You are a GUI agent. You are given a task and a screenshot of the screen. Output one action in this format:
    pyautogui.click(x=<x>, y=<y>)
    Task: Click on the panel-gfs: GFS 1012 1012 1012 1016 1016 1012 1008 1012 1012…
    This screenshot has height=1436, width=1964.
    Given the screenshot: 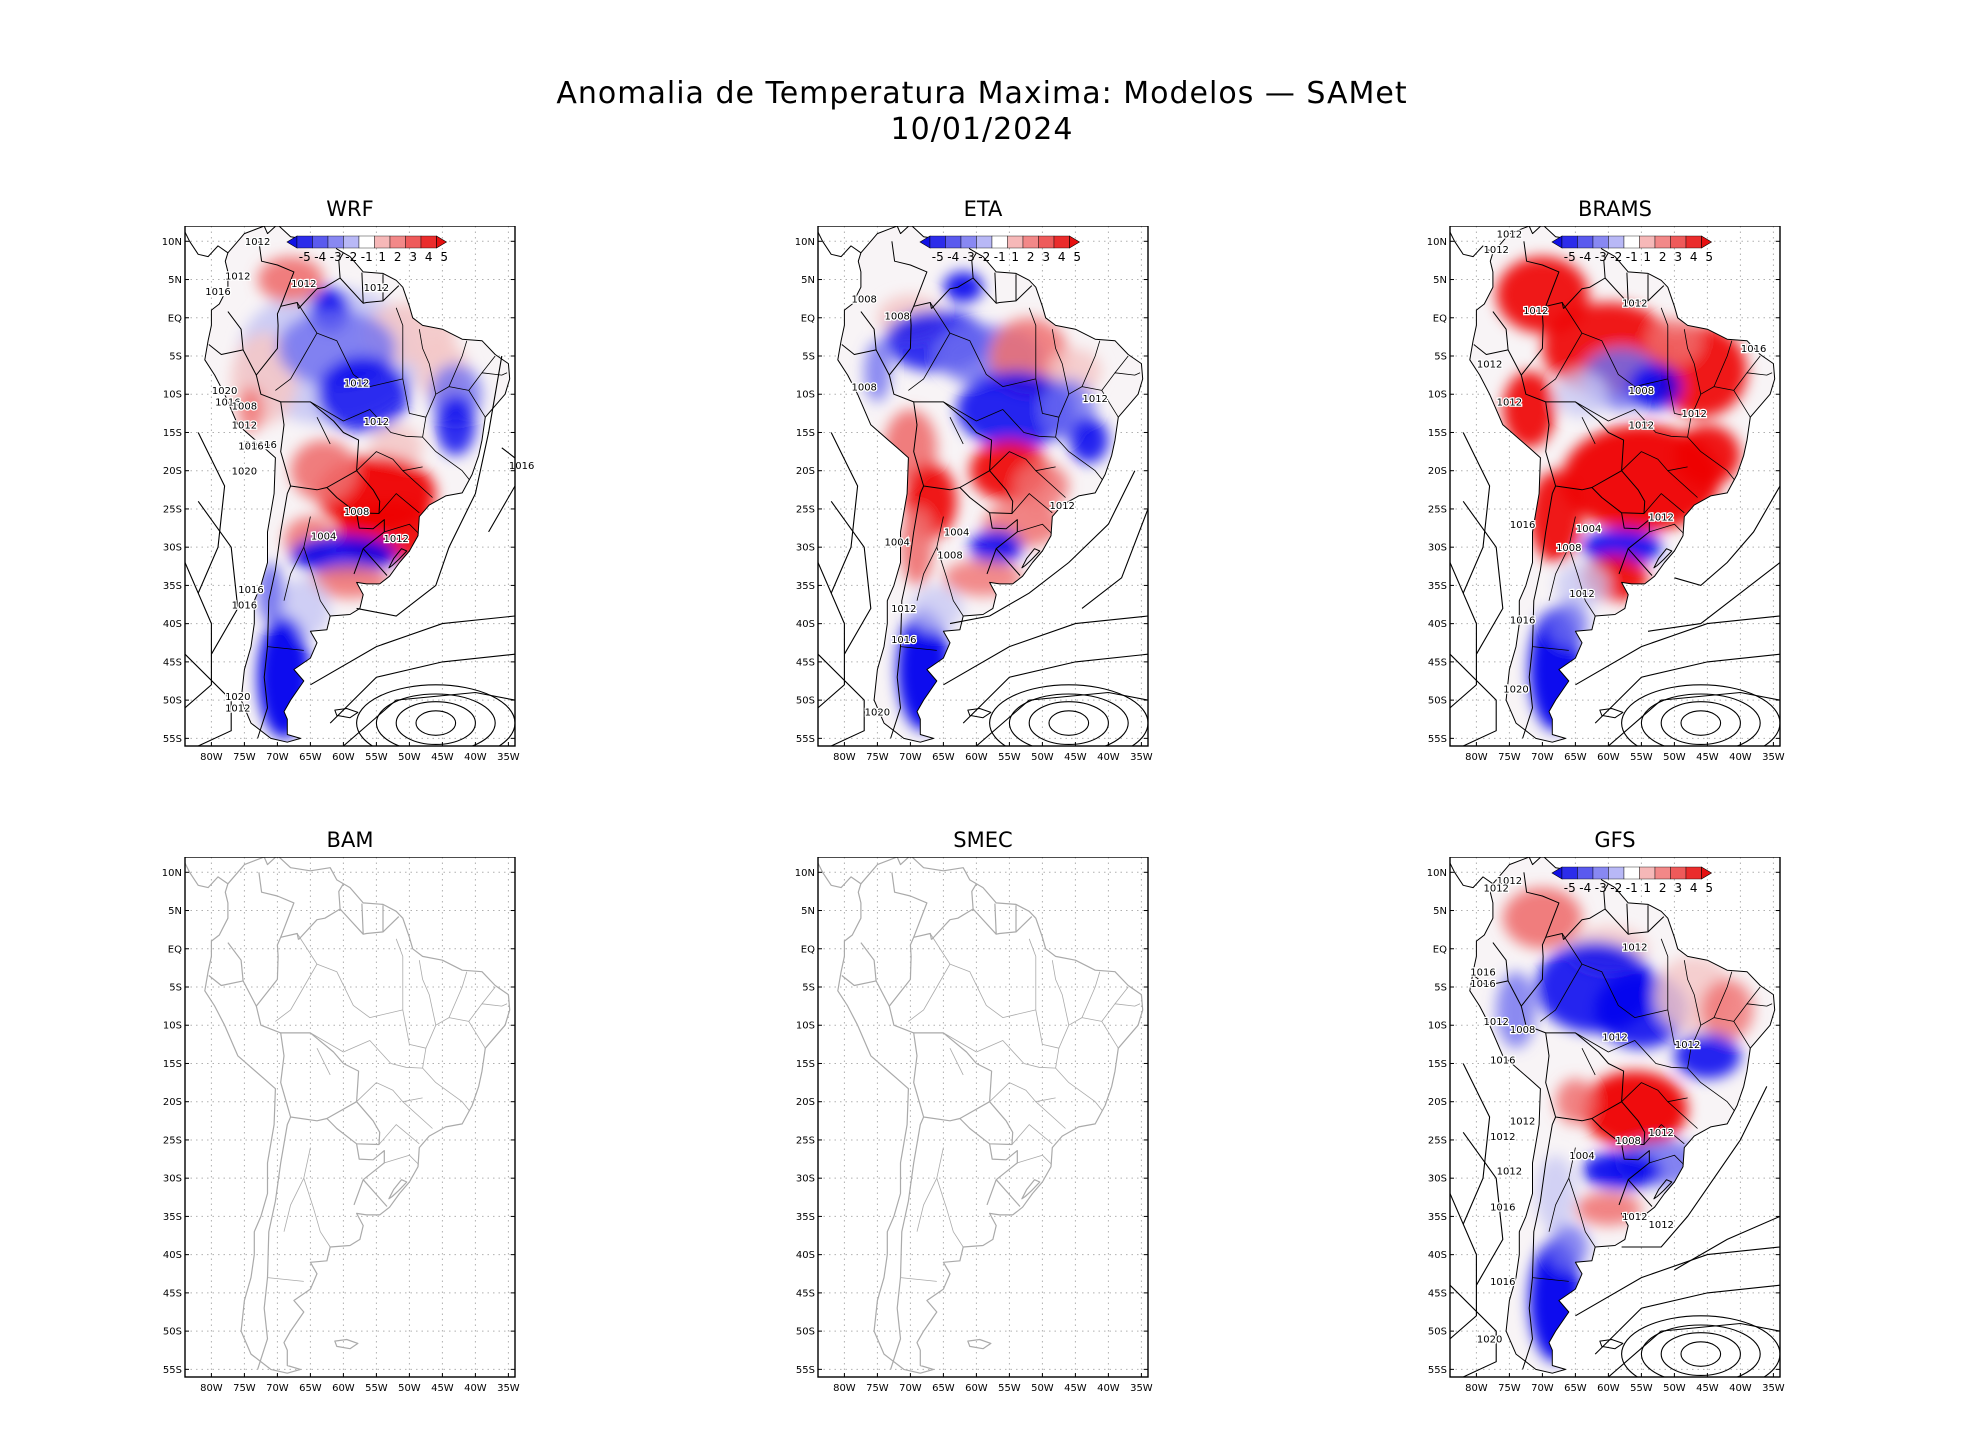 What is the action you would take?
    pyautogui.click(x=1615, y=1127)
    